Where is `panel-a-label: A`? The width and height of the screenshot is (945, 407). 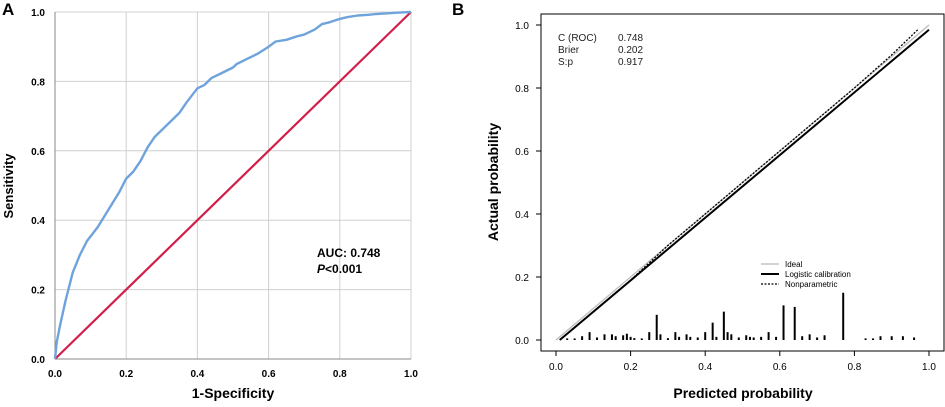
panel-a-label: A is located at coordinates (8, 9).